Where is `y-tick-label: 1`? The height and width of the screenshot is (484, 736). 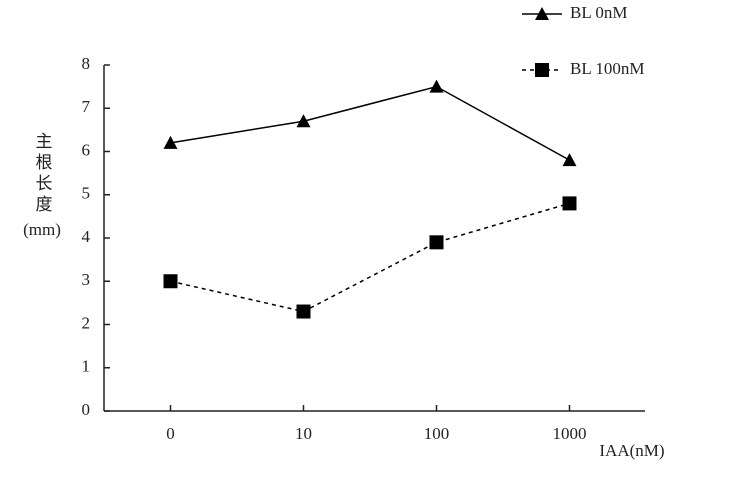
y-tick-label: 1 is located at coordinates (86, 366).